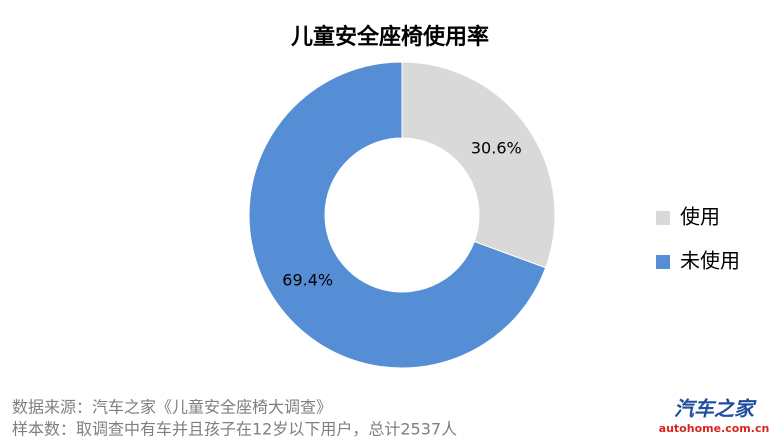 This screenshot has width=782, height=442. I want to click on legend-label: 使用, so click(700, 217).